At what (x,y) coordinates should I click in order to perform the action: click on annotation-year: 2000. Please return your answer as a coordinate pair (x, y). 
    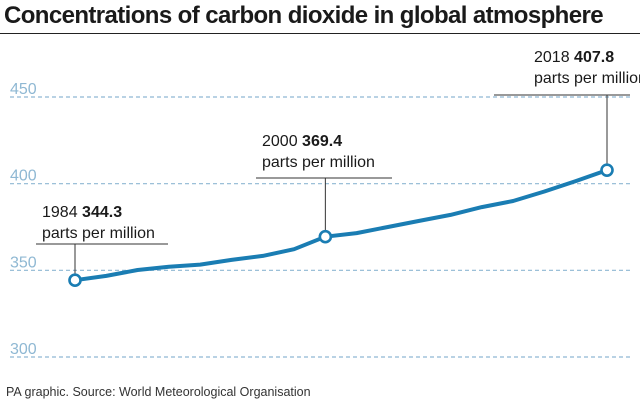
    Looking at the image, I should click on (282, 141).